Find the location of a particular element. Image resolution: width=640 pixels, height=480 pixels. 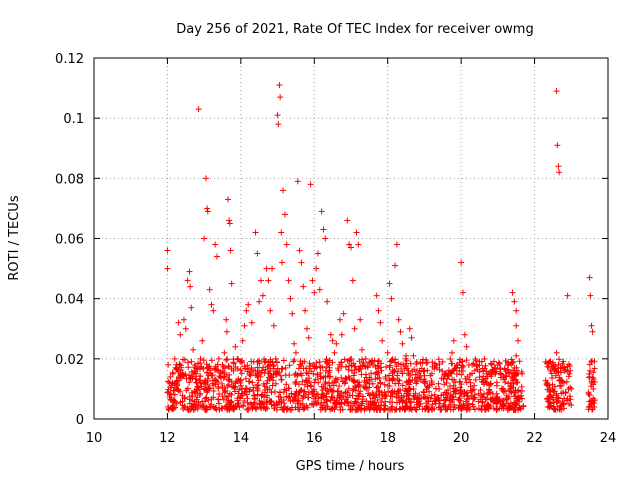

y-tick-label: 0.08 is located at coordinates (69, 179).